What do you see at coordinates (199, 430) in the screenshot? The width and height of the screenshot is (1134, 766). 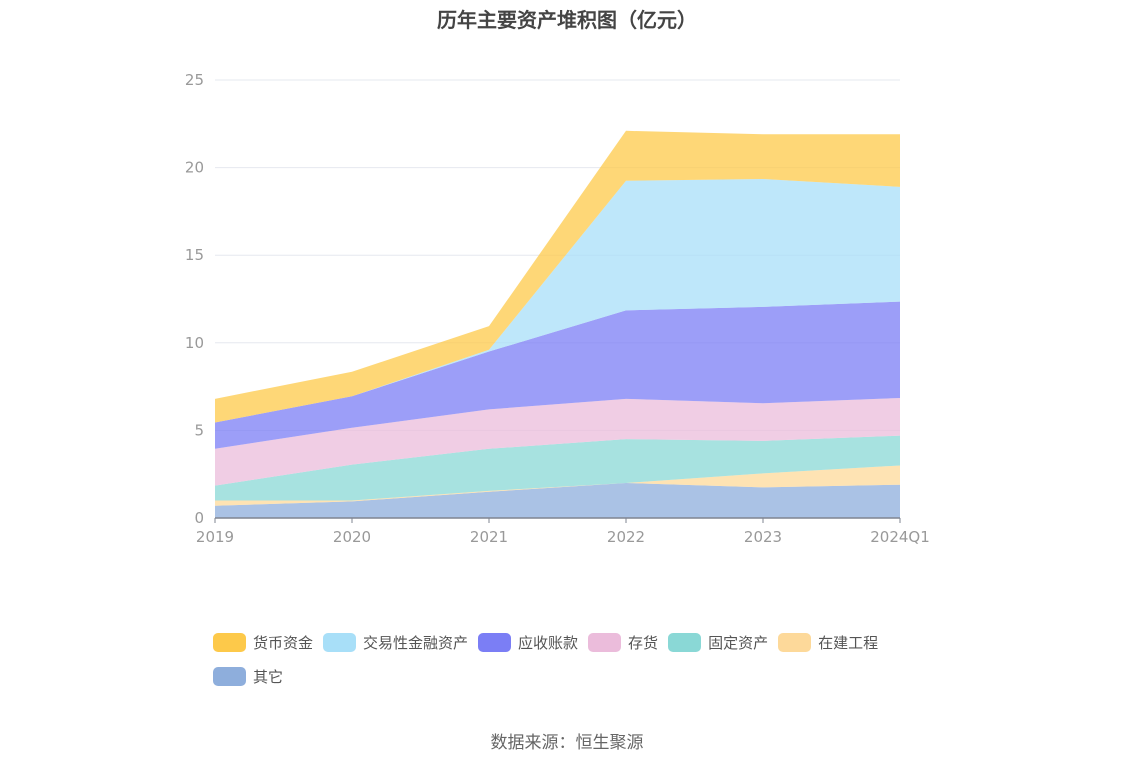 I see `y-tick-label: 5` at bounding box center [199, 430].